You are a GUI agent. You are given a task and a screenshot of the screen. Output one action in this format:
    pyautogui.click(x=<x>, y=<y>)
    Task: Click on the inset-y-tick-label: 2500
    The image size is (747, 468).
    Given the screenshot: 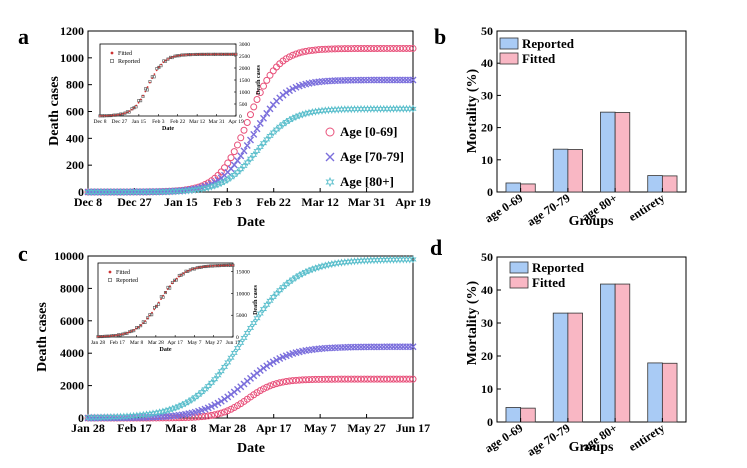 What is the action you would take?
    pyautogui.click(x=244, y=57)
    